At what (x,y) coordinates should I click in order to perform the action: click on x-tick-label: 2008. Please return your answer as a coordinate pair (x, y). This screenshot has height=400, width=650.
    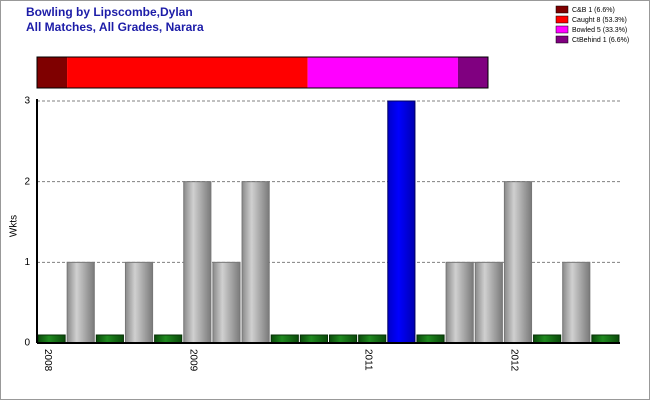
    Looking at the image, I should click on (47, 360).